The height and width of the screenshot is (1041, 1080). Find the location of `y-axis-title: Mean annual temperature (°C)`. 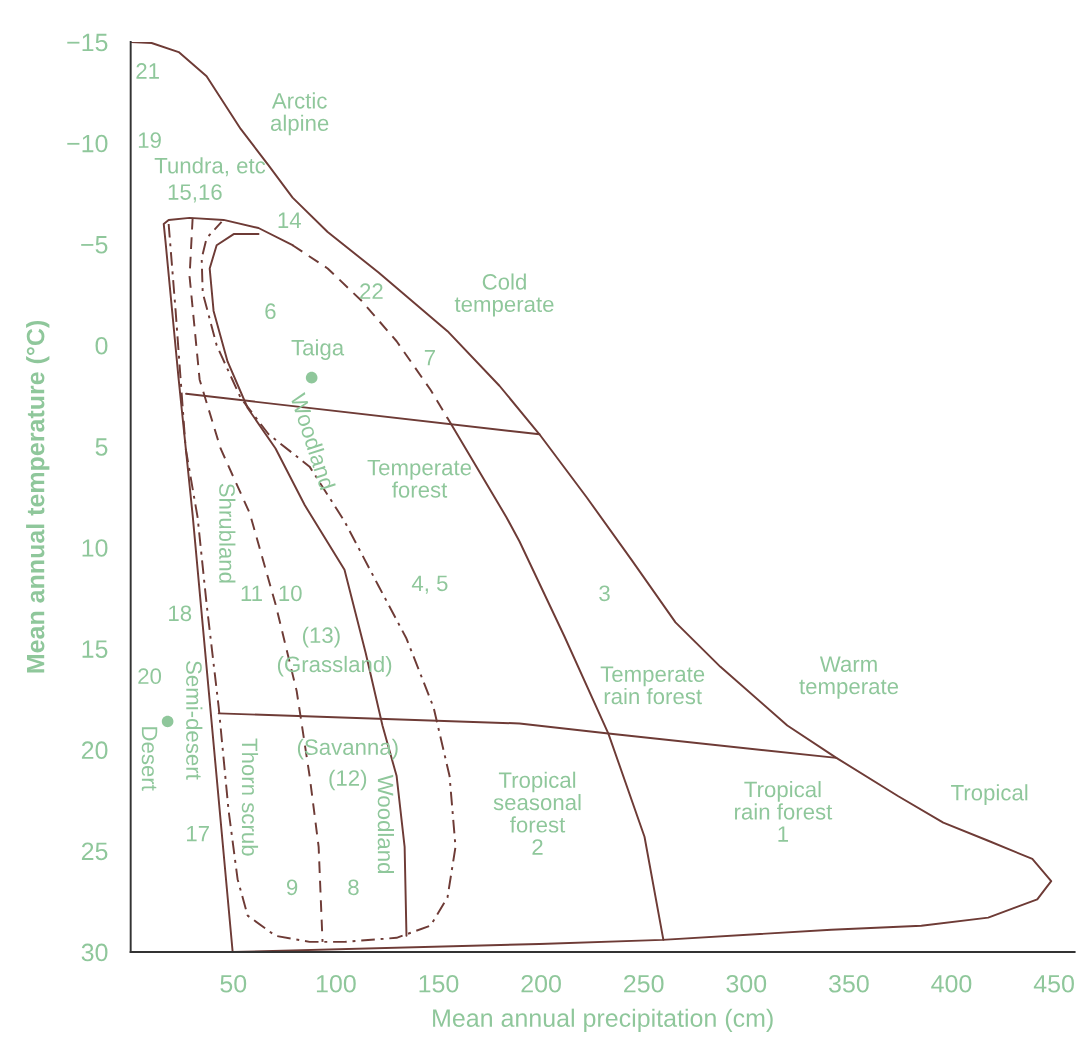

y-axis-title: Mean annual temperature (°C) is located at coordinates (38, 496).